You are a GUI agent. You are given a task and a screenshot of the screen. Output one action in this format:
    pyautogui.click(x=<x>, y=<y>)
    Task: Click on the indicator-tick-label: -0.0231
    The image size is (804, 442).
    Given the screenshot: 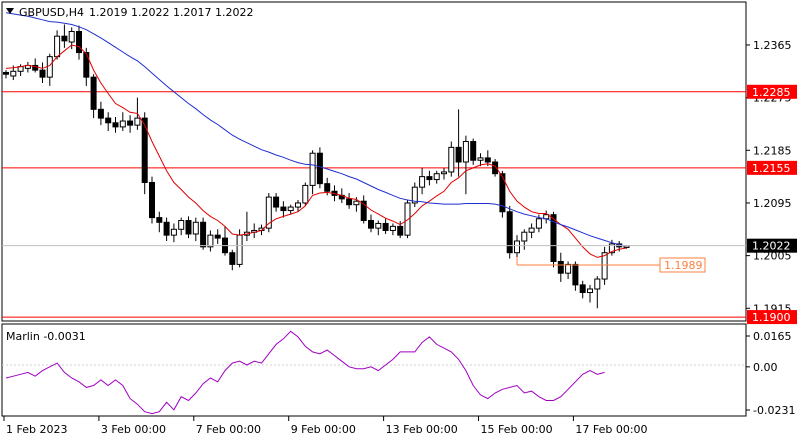 What is the action you would take?
    pyautogui.click(x=774, y=410)
    